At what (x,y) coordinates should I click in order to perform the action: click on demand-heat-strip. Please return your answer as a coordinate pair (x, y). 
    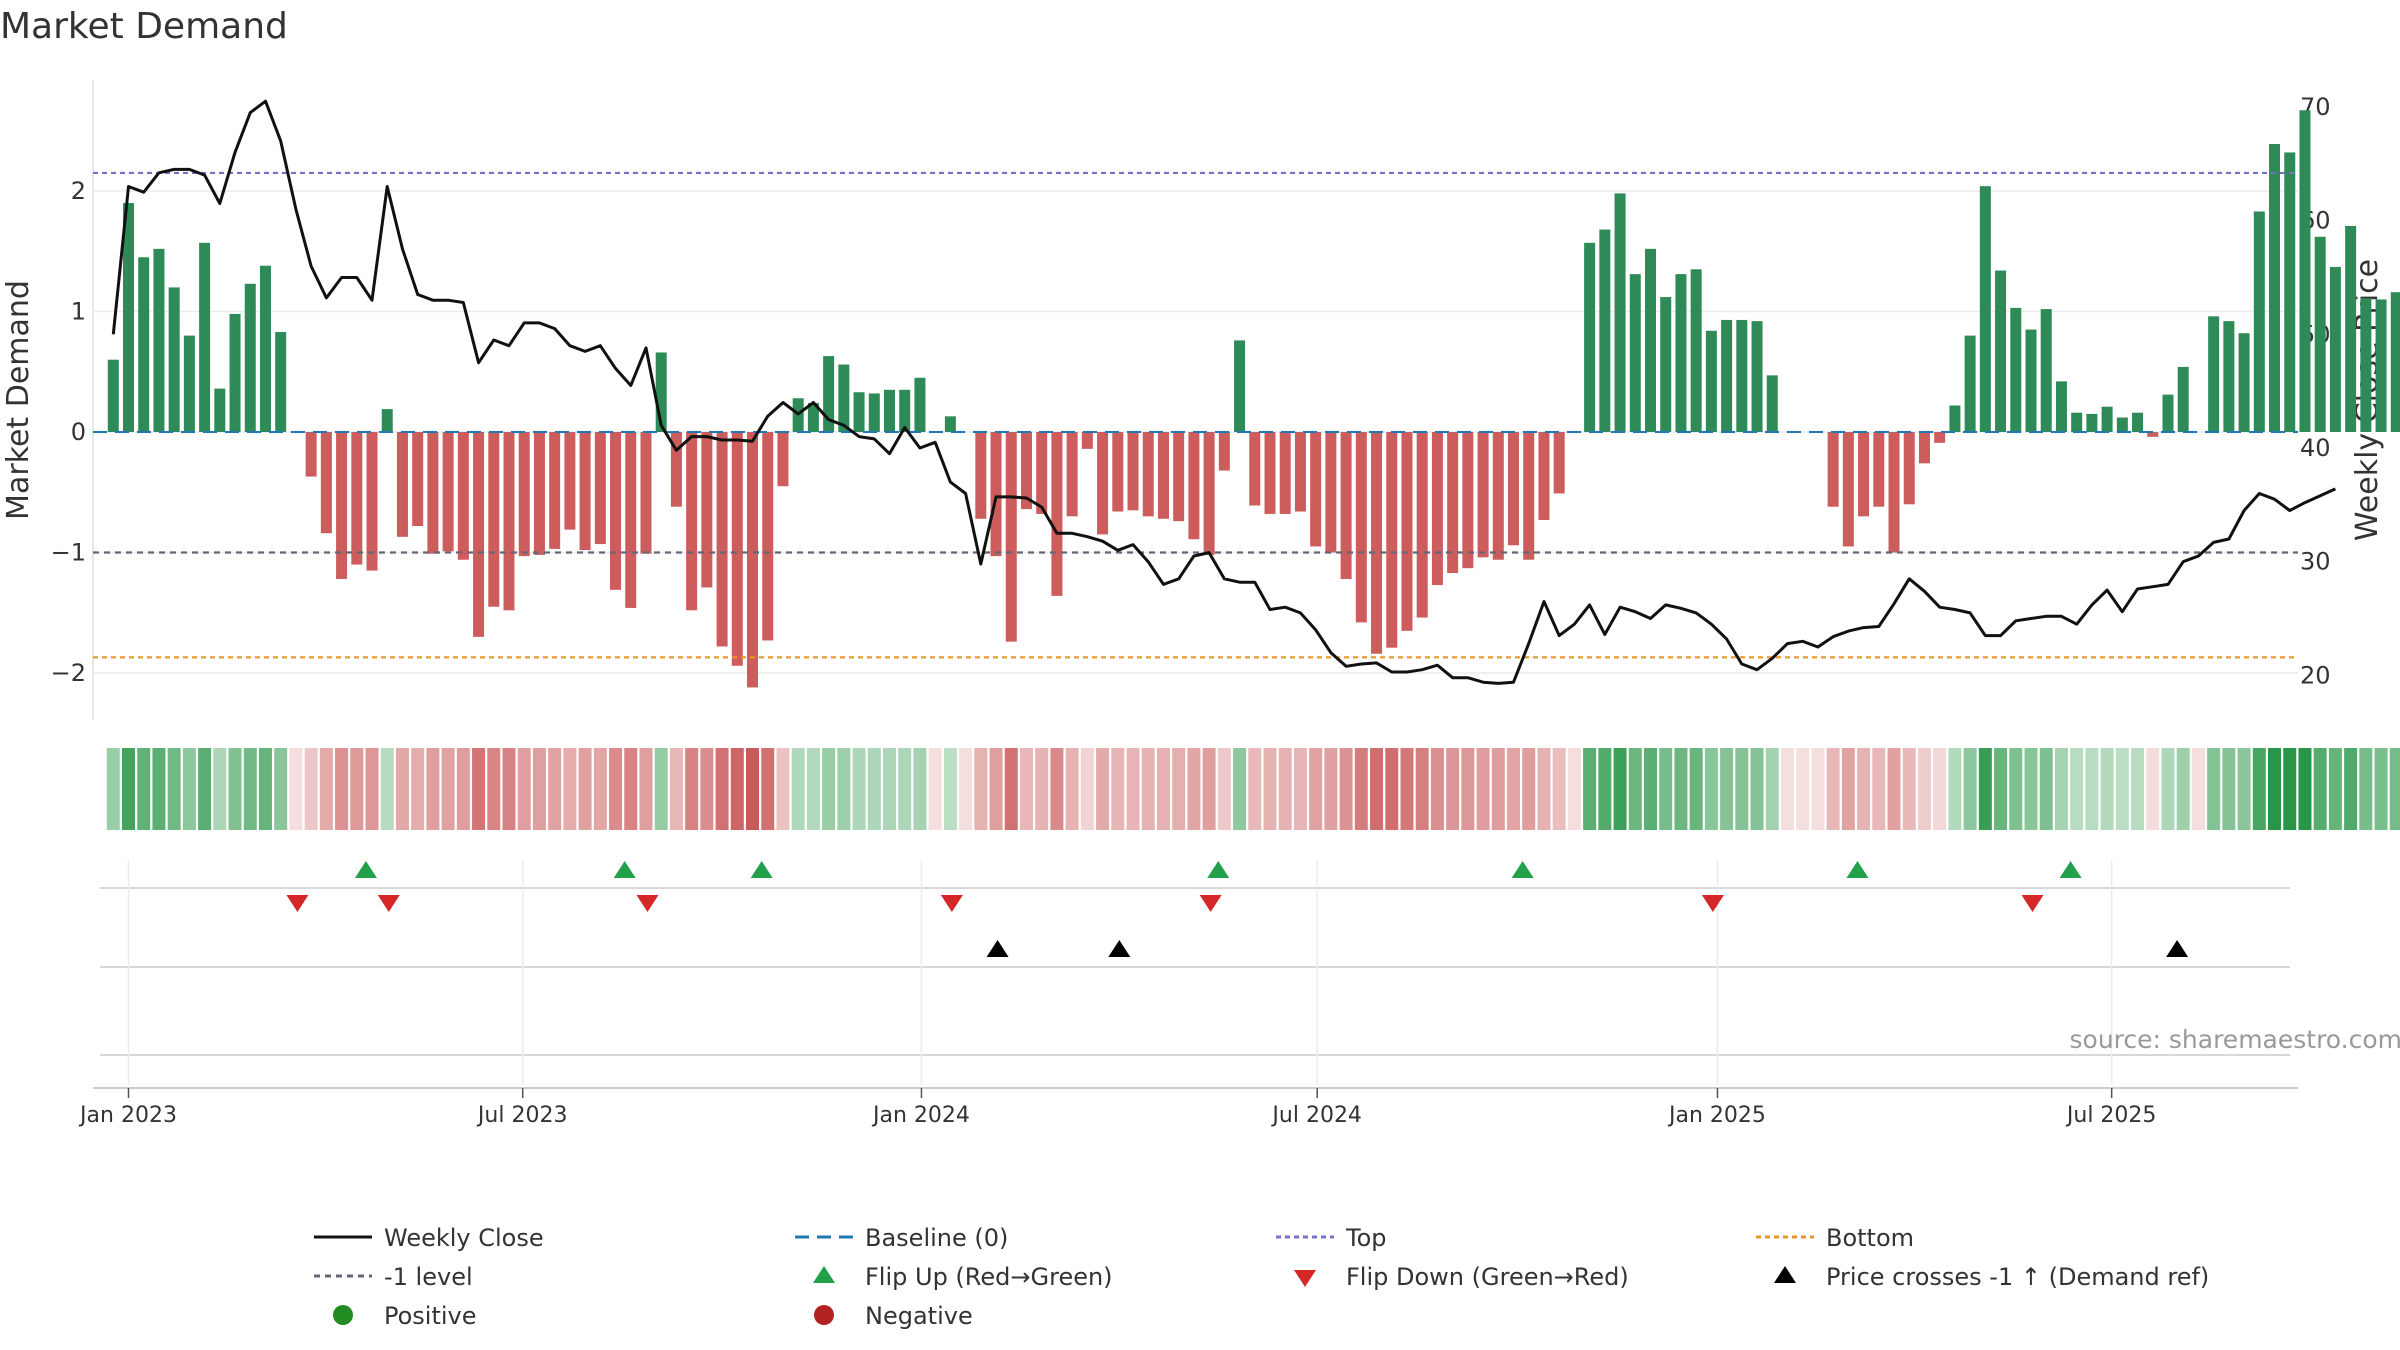
    Looking at the image, I should click on (1253, 789).